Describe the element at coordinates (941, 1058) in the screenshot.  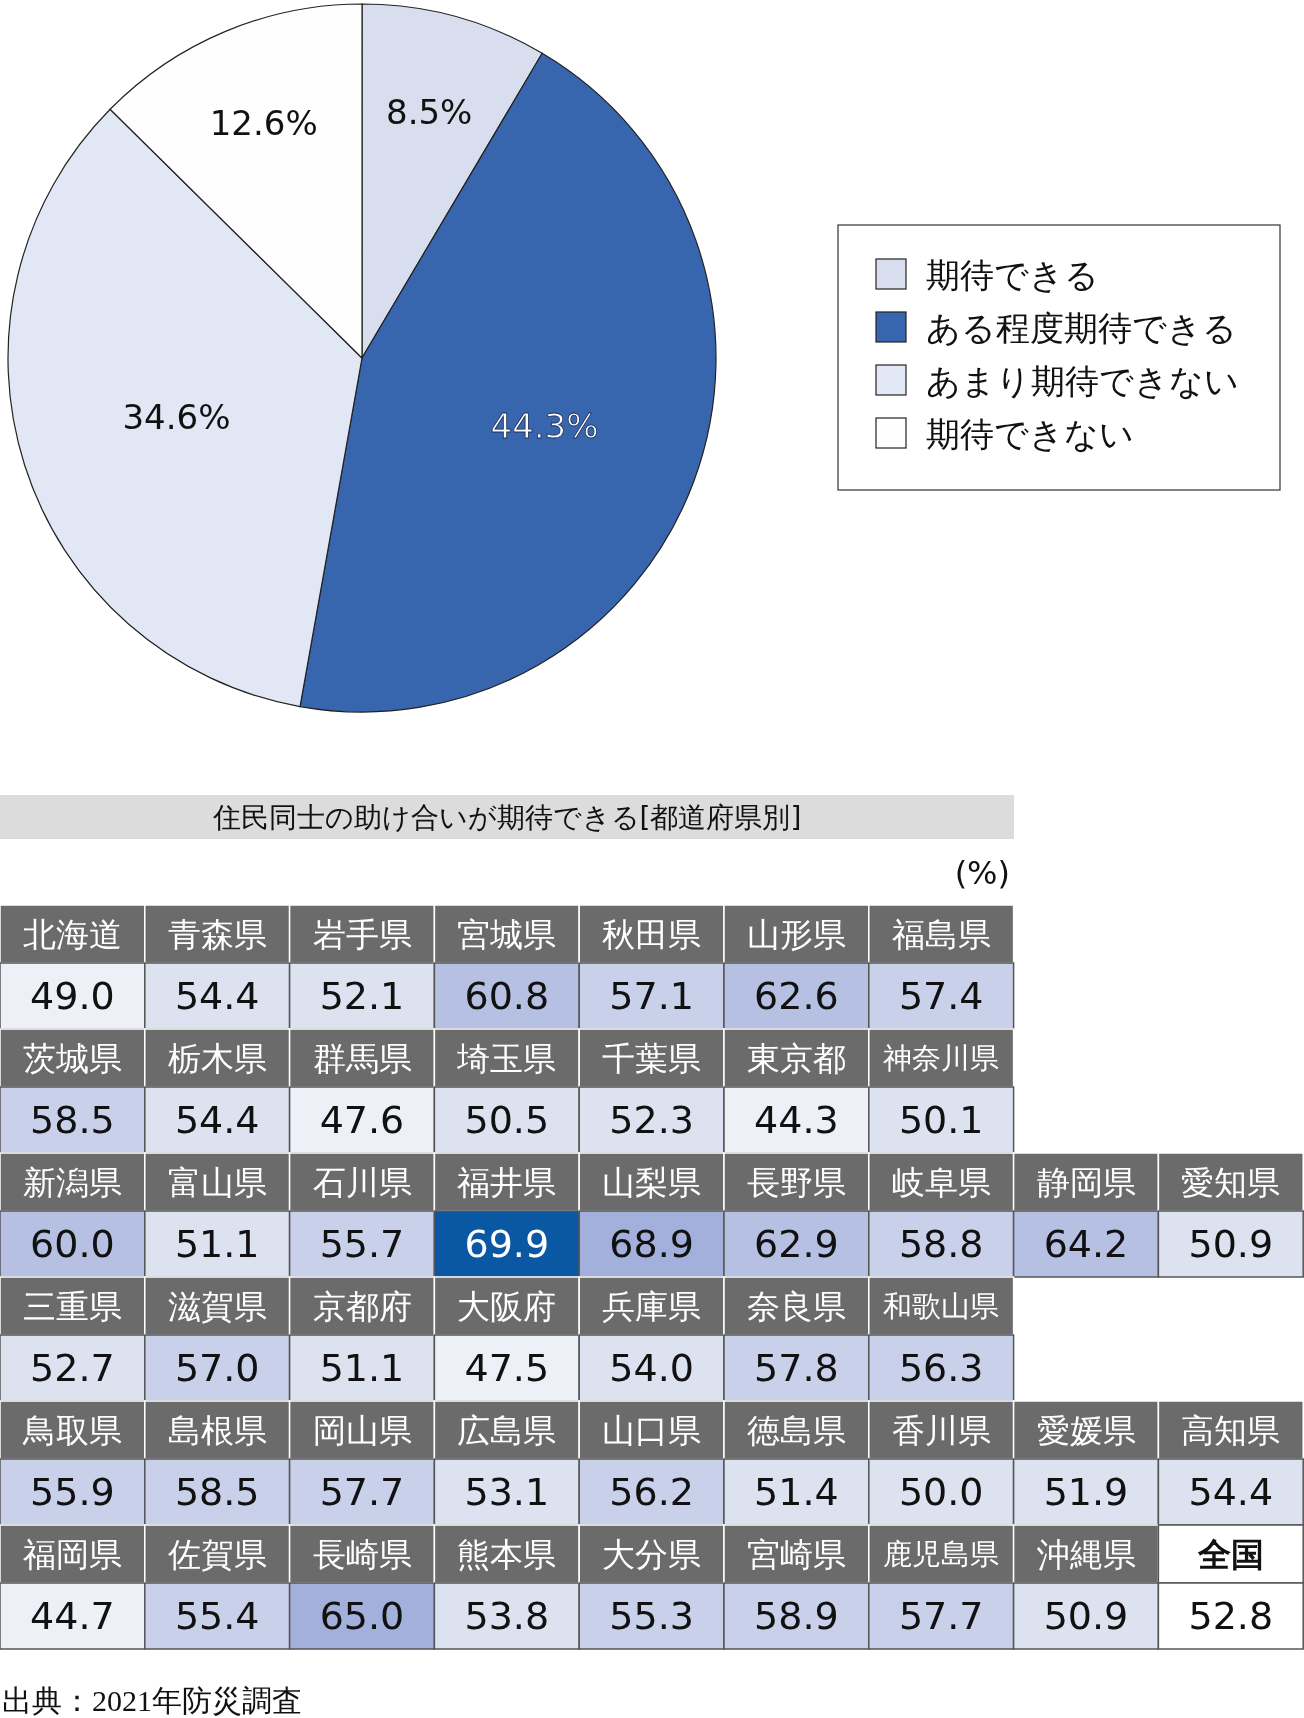
I see `category-label: 神奈川県` at that location.